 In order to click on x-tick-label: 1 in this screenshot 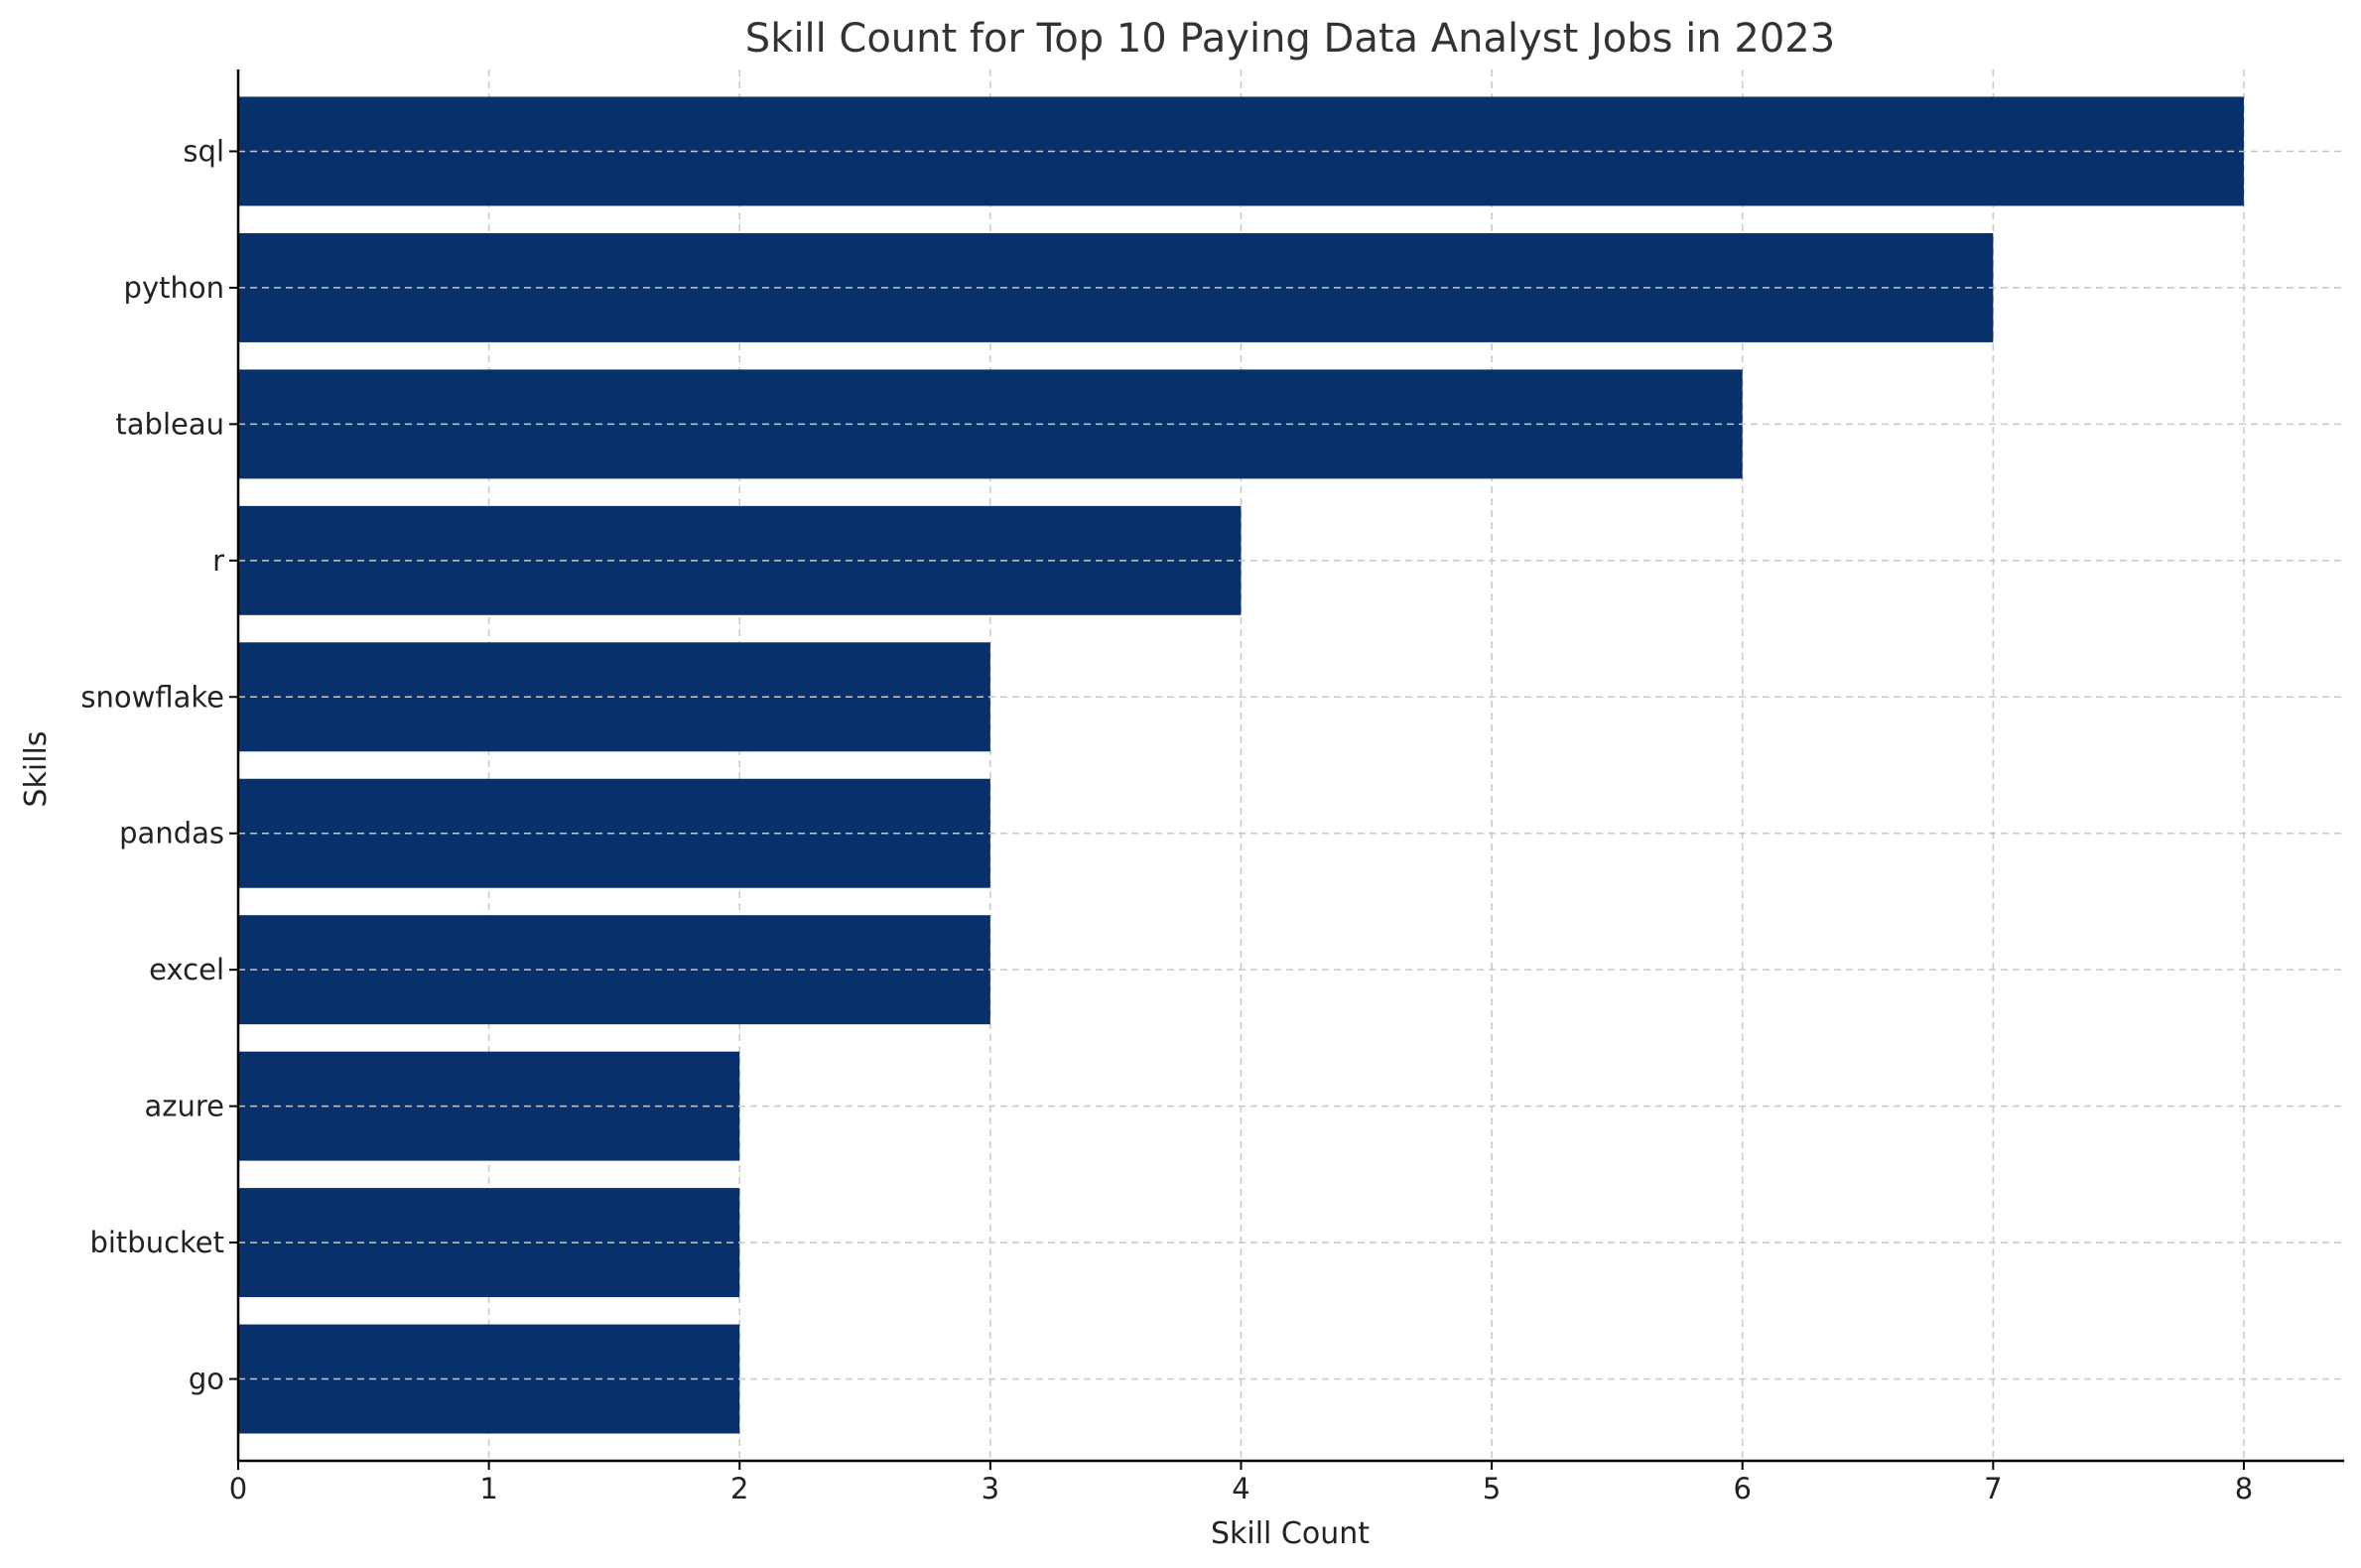, I will do `click(488, 1488)`.